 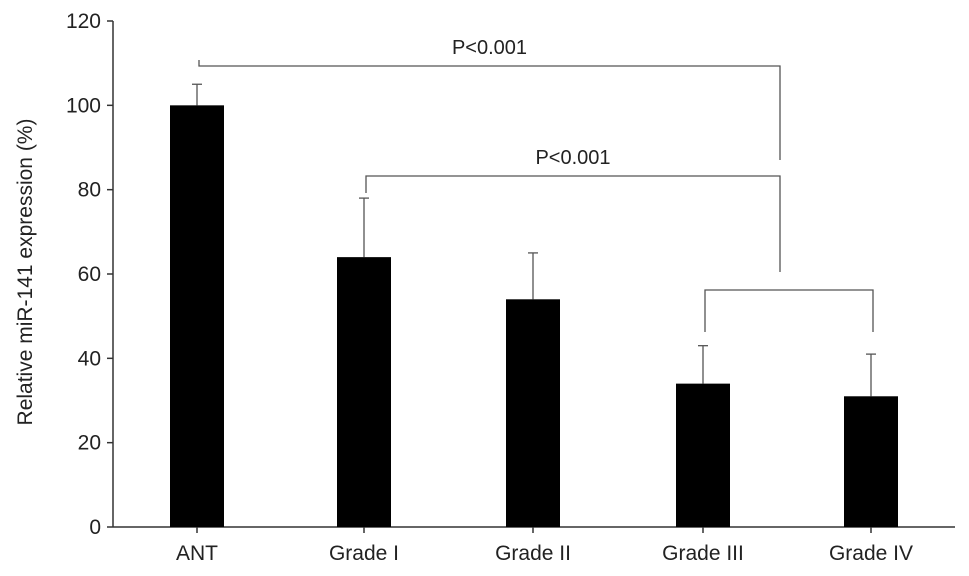 What do you see at coordinates (83, 21) in the screenshot?
I see `y-tick-label: 120` at bounding box center [83, 21].